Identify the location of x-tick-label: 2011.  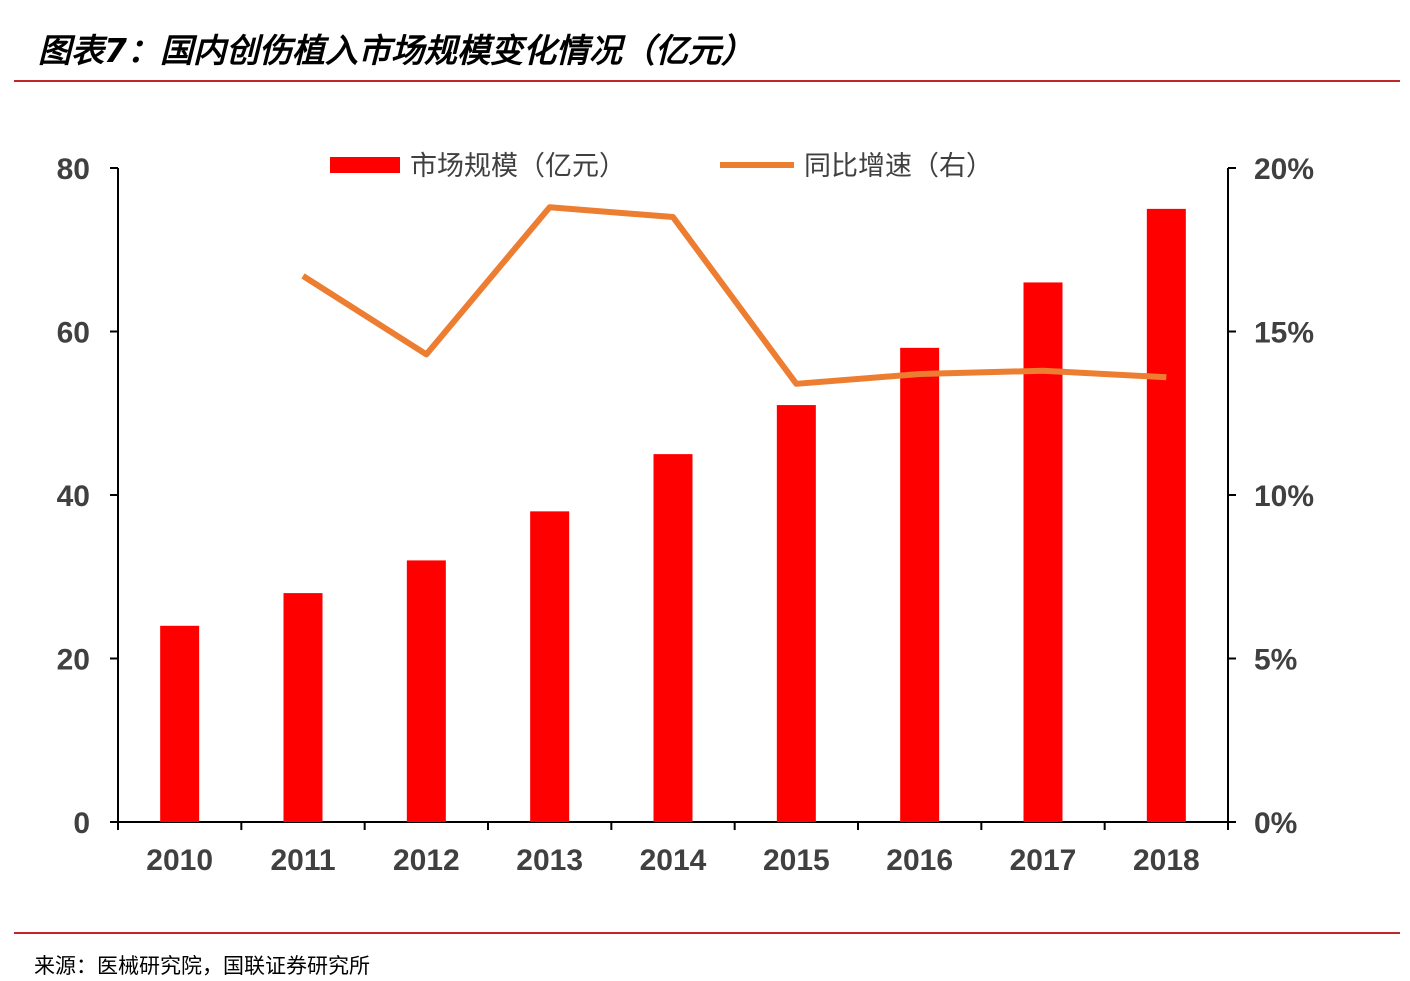
(302, 860).